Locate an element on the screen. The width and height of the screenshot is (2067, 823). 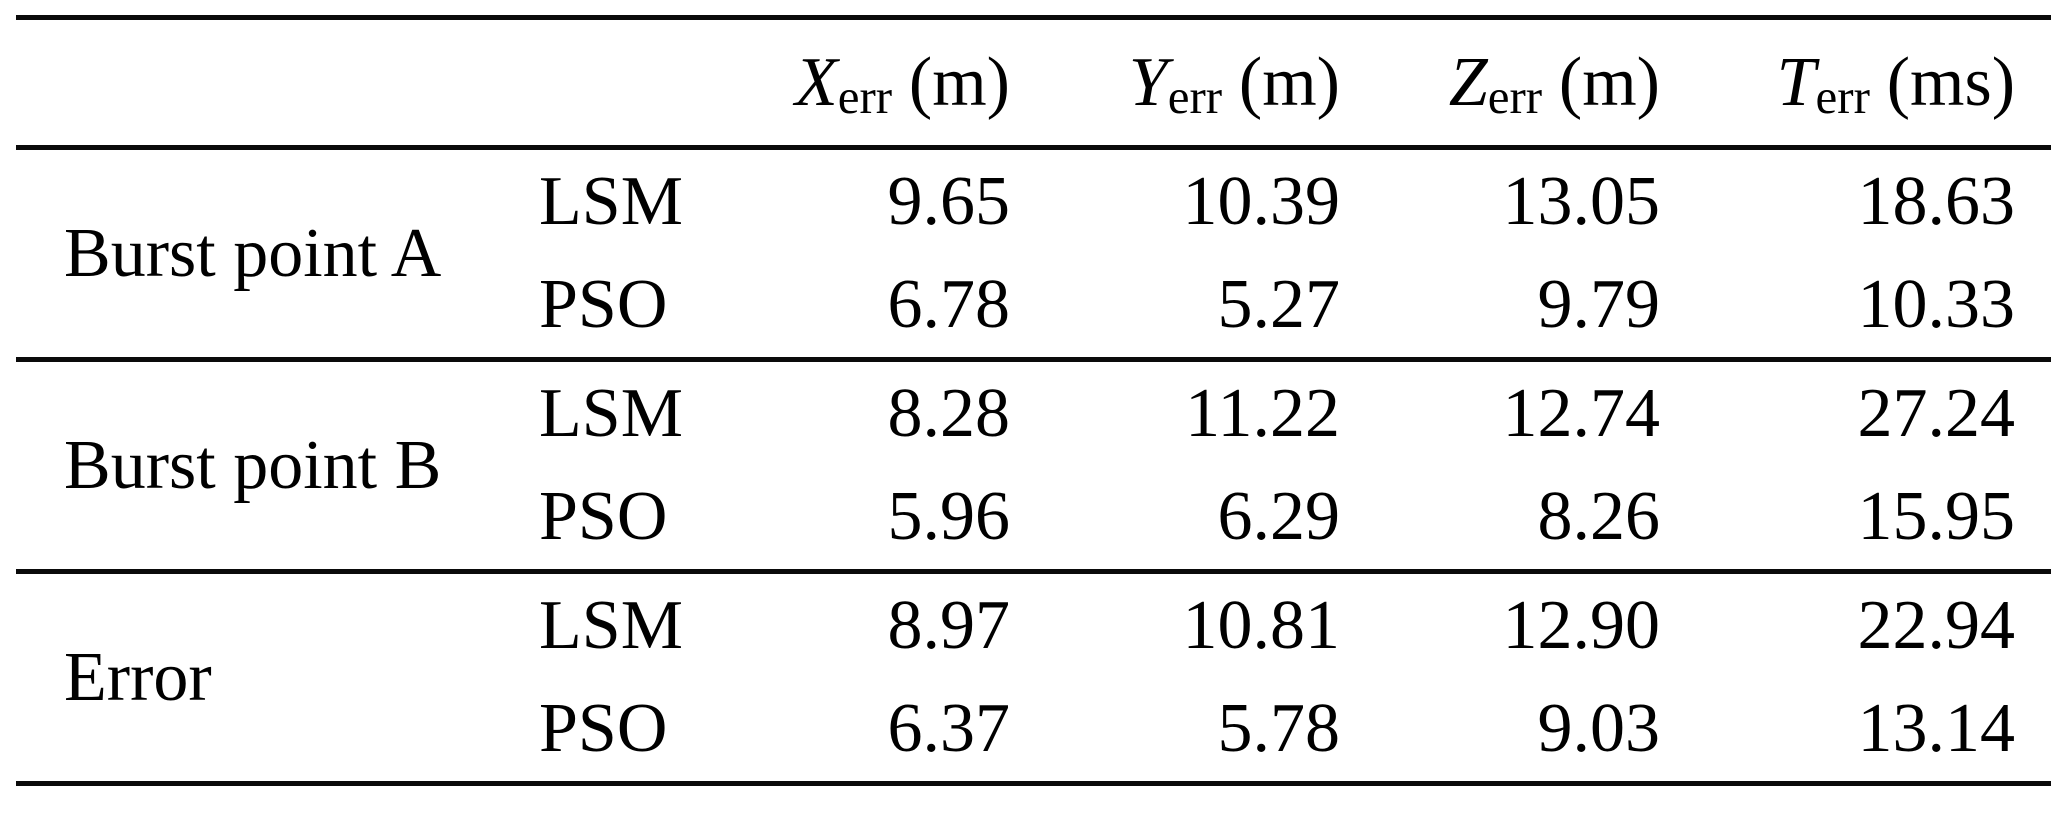
table-row: PSO 6.37 5.78 9.03 13.14 is located at coordinates (1033, 731).